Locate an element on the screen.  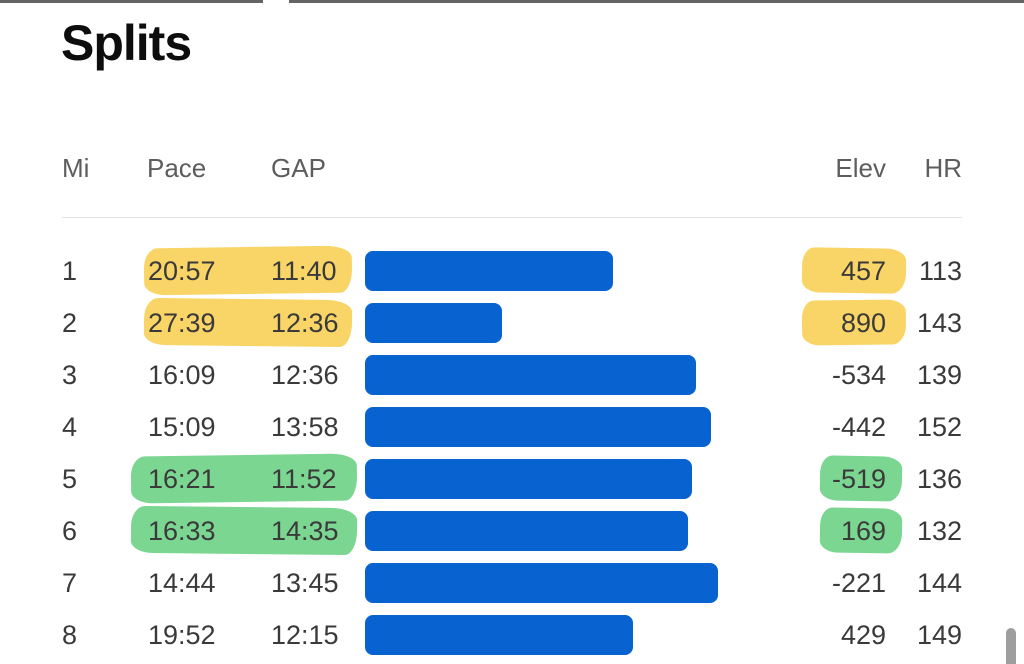
hr-value: 132 is located at coordinates (939, 531).